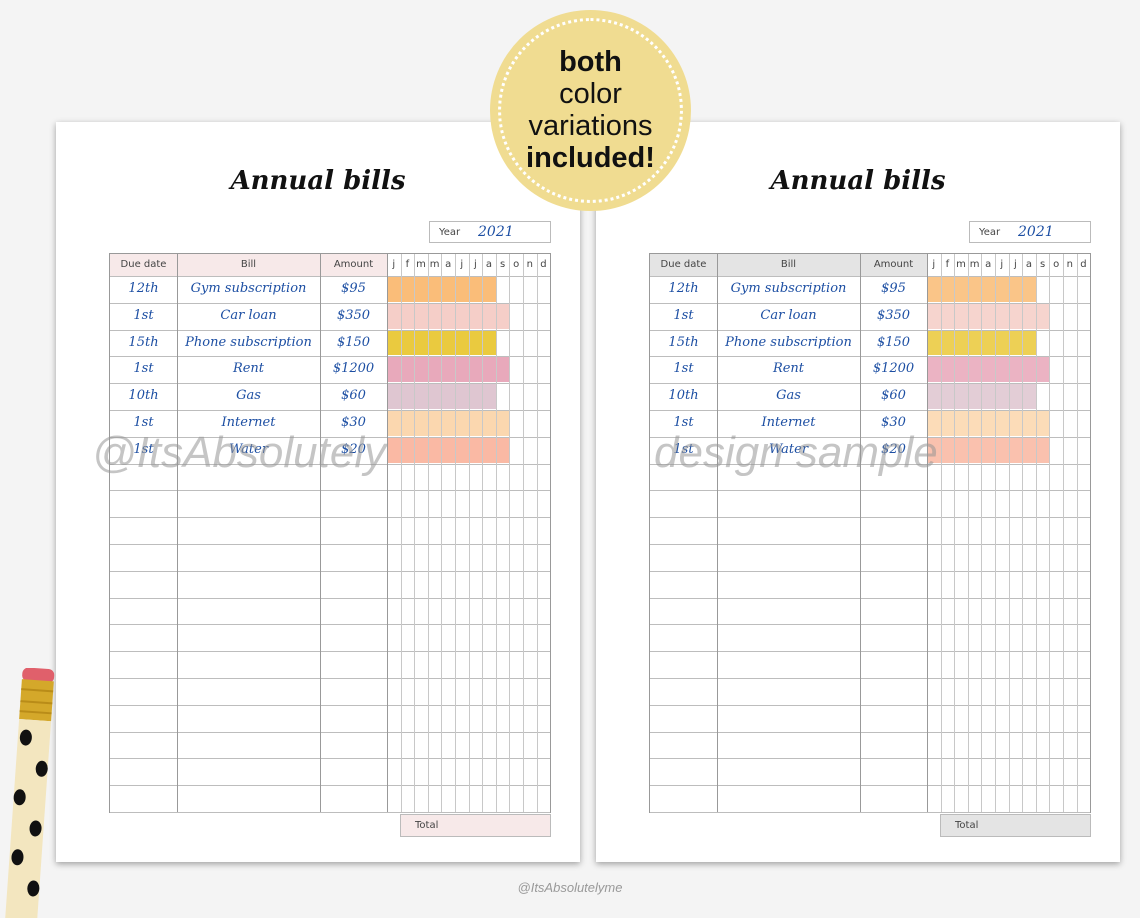  I want to click on bill-name-cell: Water, so click(788, 449).